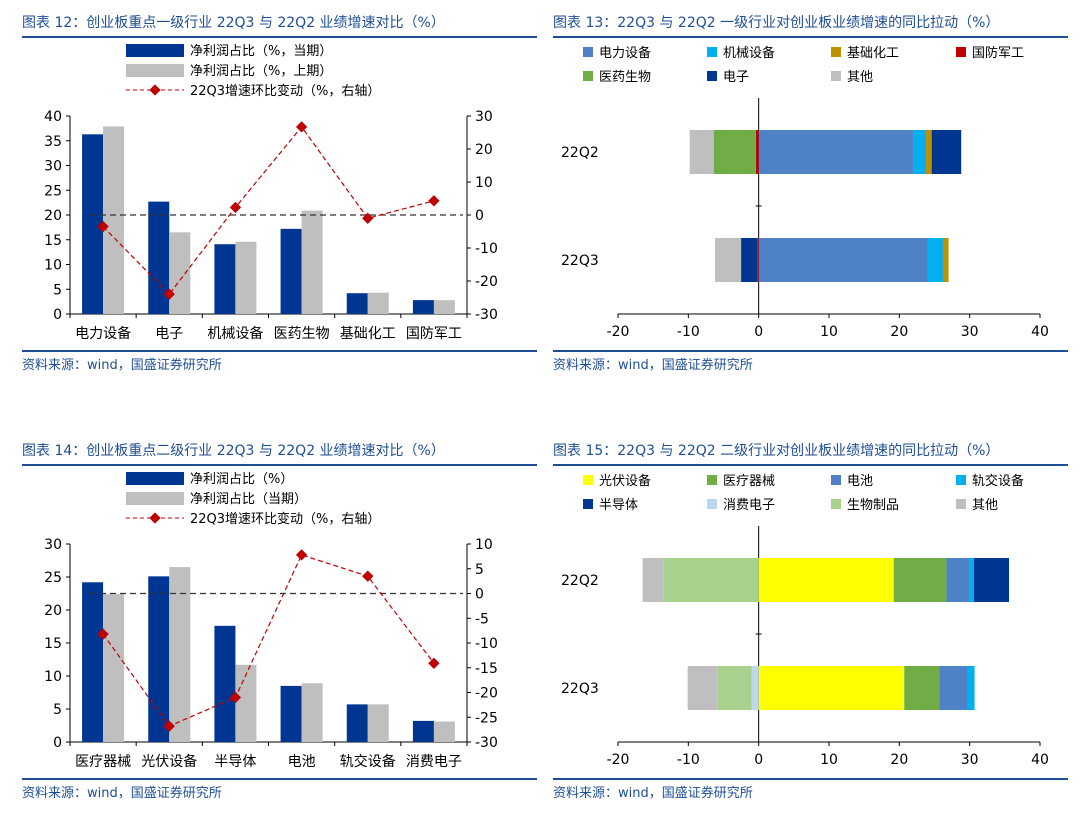 The height and width of the screenshot is (818, 1080). Describe the element at coordinates (860, 77) in the screenshot. I see `legend-label: 其他` at that location.